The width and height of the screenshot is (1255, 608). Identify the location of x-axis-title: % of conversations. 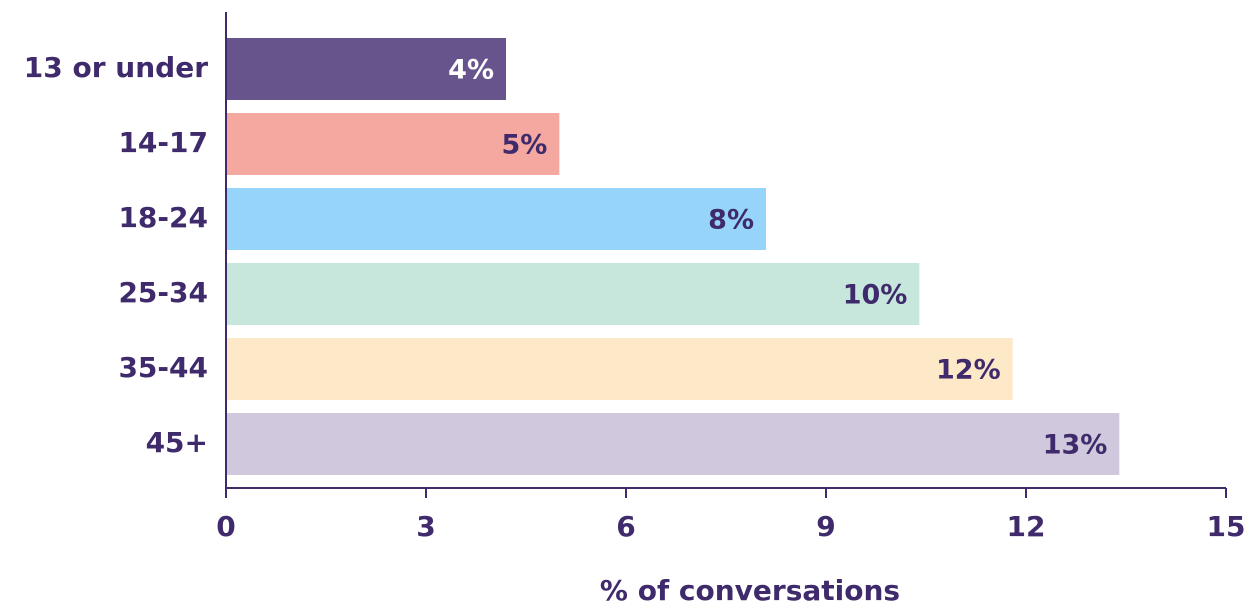
(750, 590).